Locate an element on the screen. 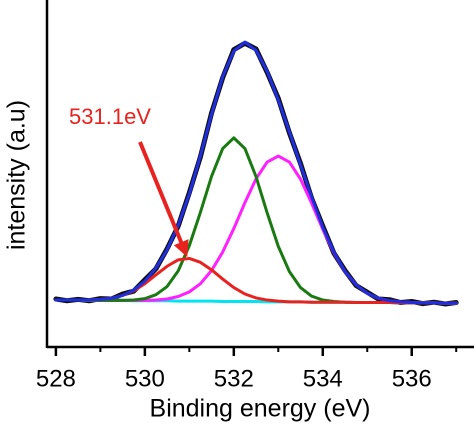 This screenshot has height=430, width=474. annotation-arrow is located at coordinates (163, 199).